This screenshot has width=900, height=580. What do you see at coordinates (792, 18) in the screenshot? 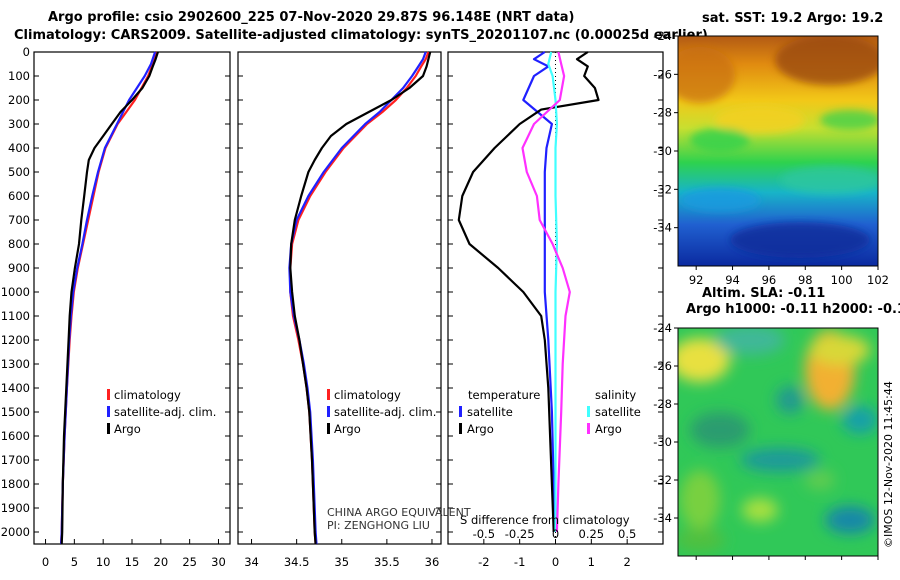
I see `sst-map-title: sat. SST: 19.2 Argo: 19.2` at bounding box center [792, 18].